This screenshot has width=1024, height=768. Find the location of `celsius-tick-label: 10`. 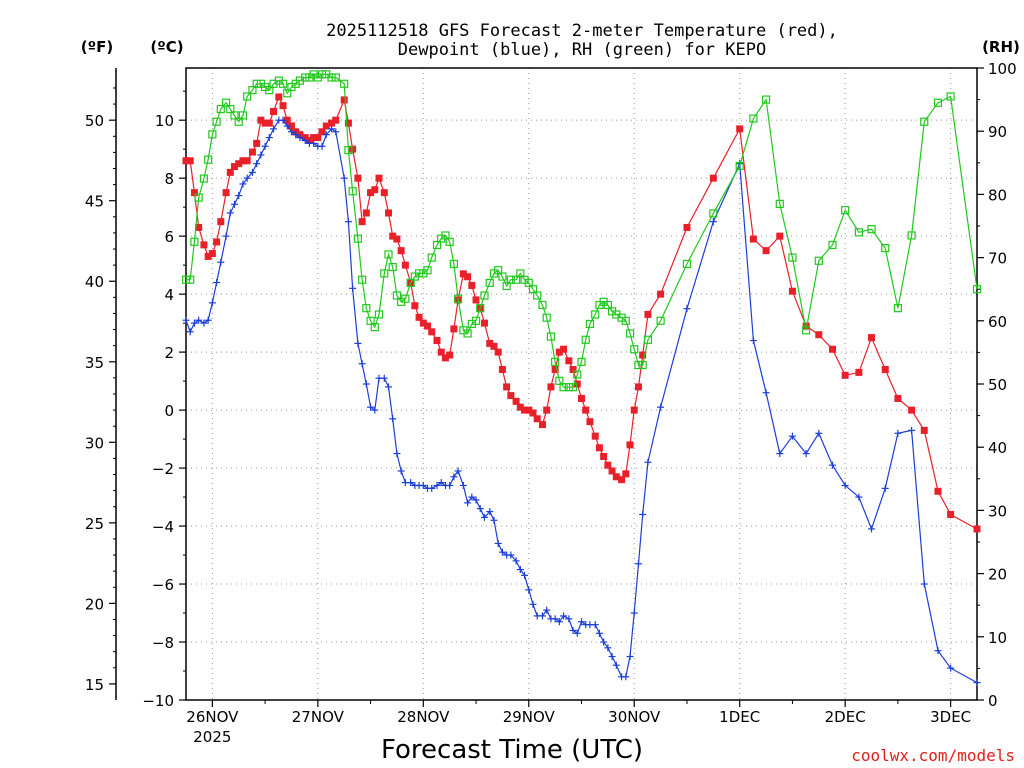

celsius-tick-label: 10 is located at coordinates (164, 121).